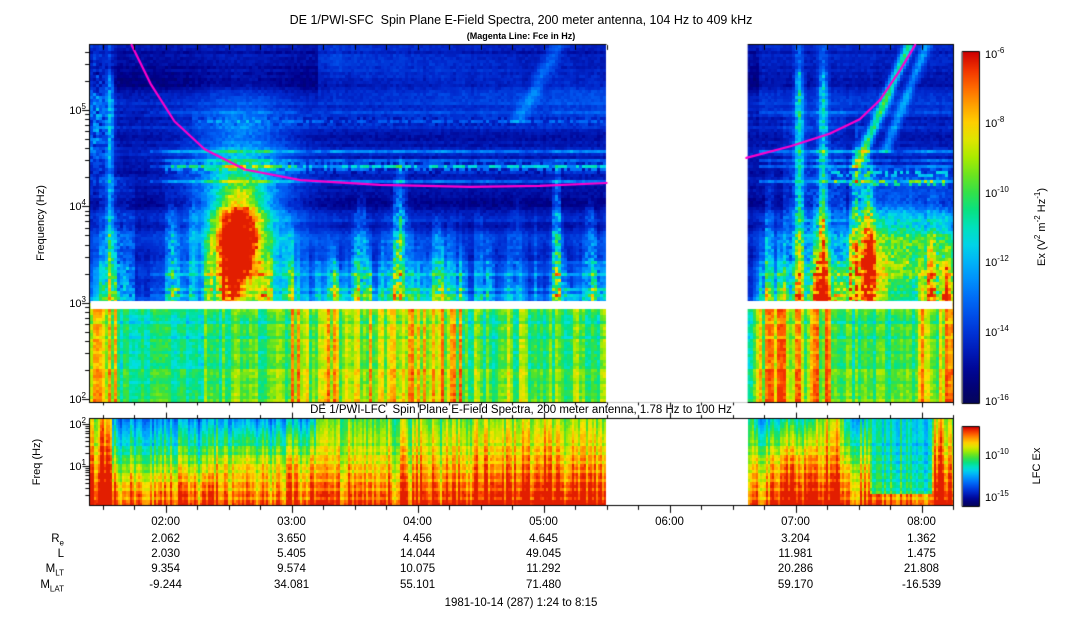 The image size is (1083, 620). I want to click on time-tick-label: 03:00, so click(291, 522).